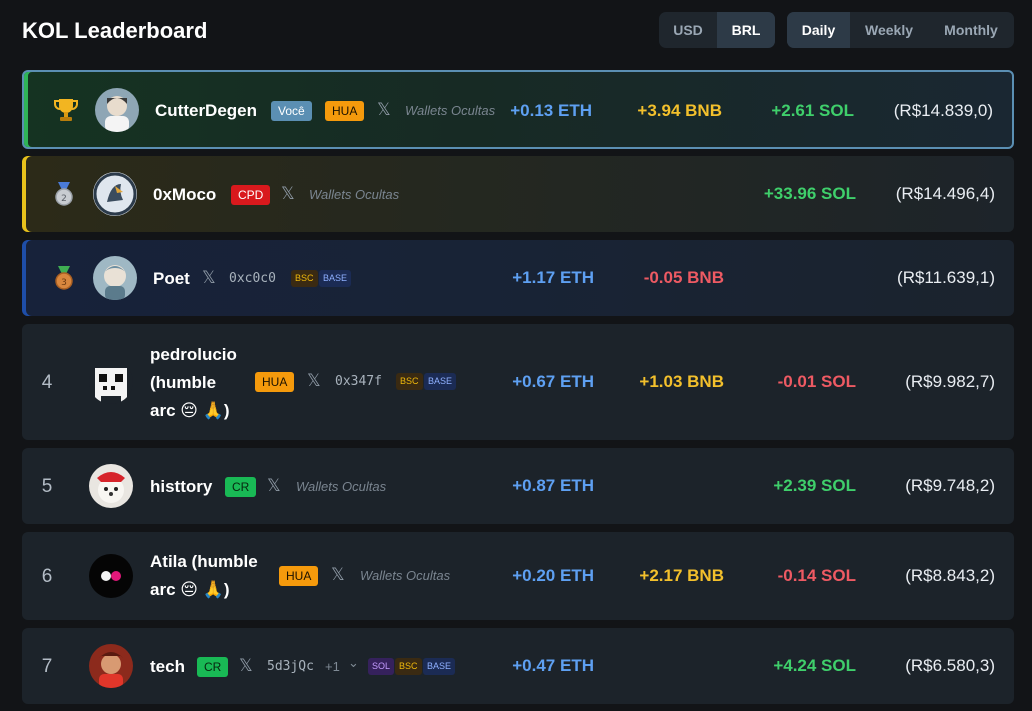 The image size is (1032, 711). Describe the element at coordinates (816, 575) in the screenshot. I see `sol-pnl: -0.14 SOL` at that location.